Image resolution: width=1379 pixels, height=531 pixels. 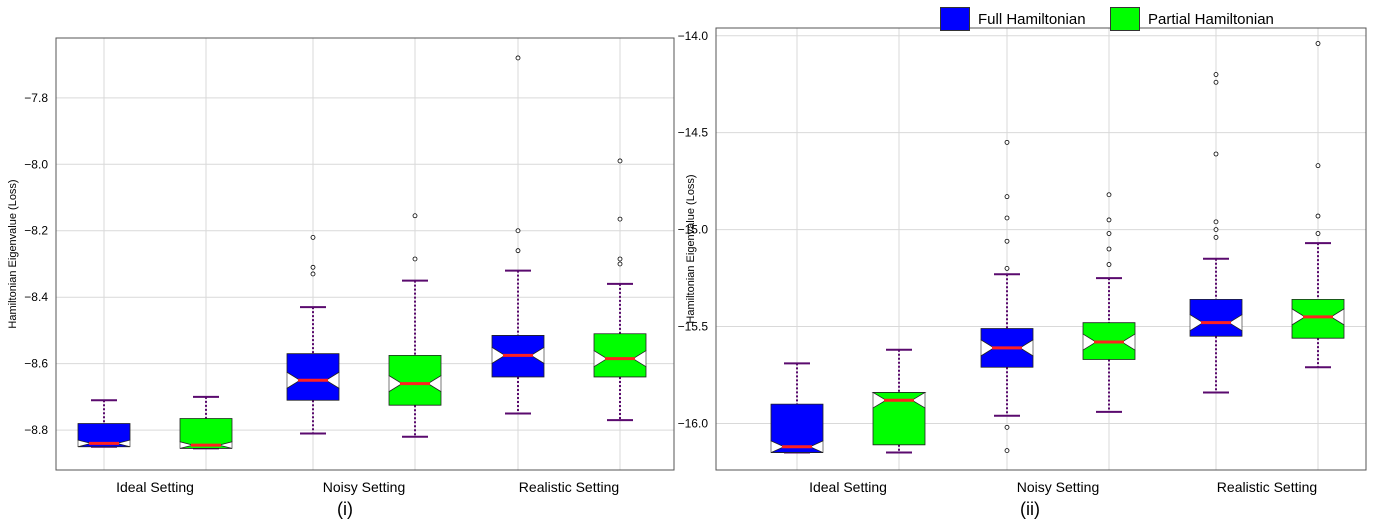 What do you see at coordinates (569, 487) in the screenshot?
I see `p1-xtick-label: Realistic Setting` at bounding box center [569, 487].